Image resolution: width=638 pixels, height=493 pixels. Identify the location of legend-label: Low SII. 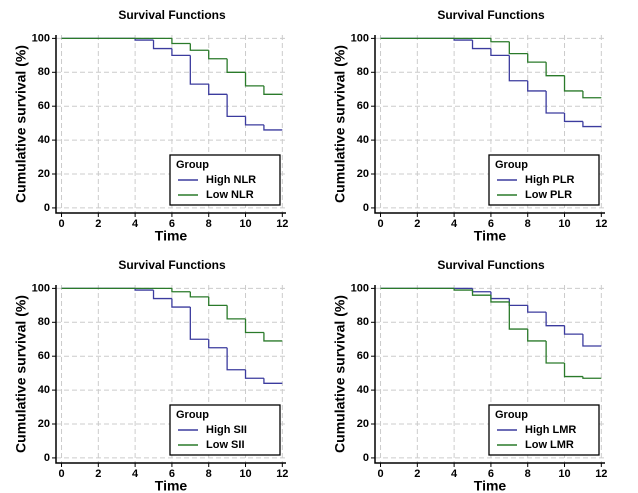
(225, 445).